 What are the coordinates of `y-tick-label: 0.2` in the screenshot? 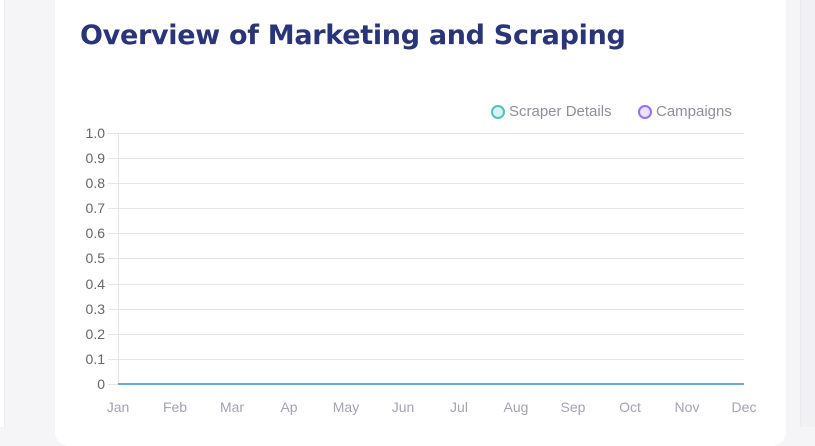 It's located at (95, 334).